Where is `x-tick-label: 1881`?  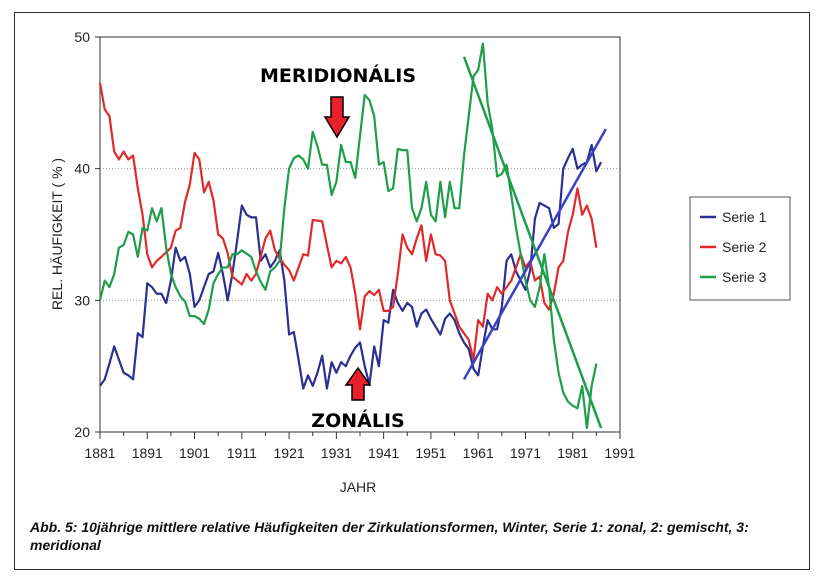 x-tick-label: 1881 is located at coordinates (99, 453).